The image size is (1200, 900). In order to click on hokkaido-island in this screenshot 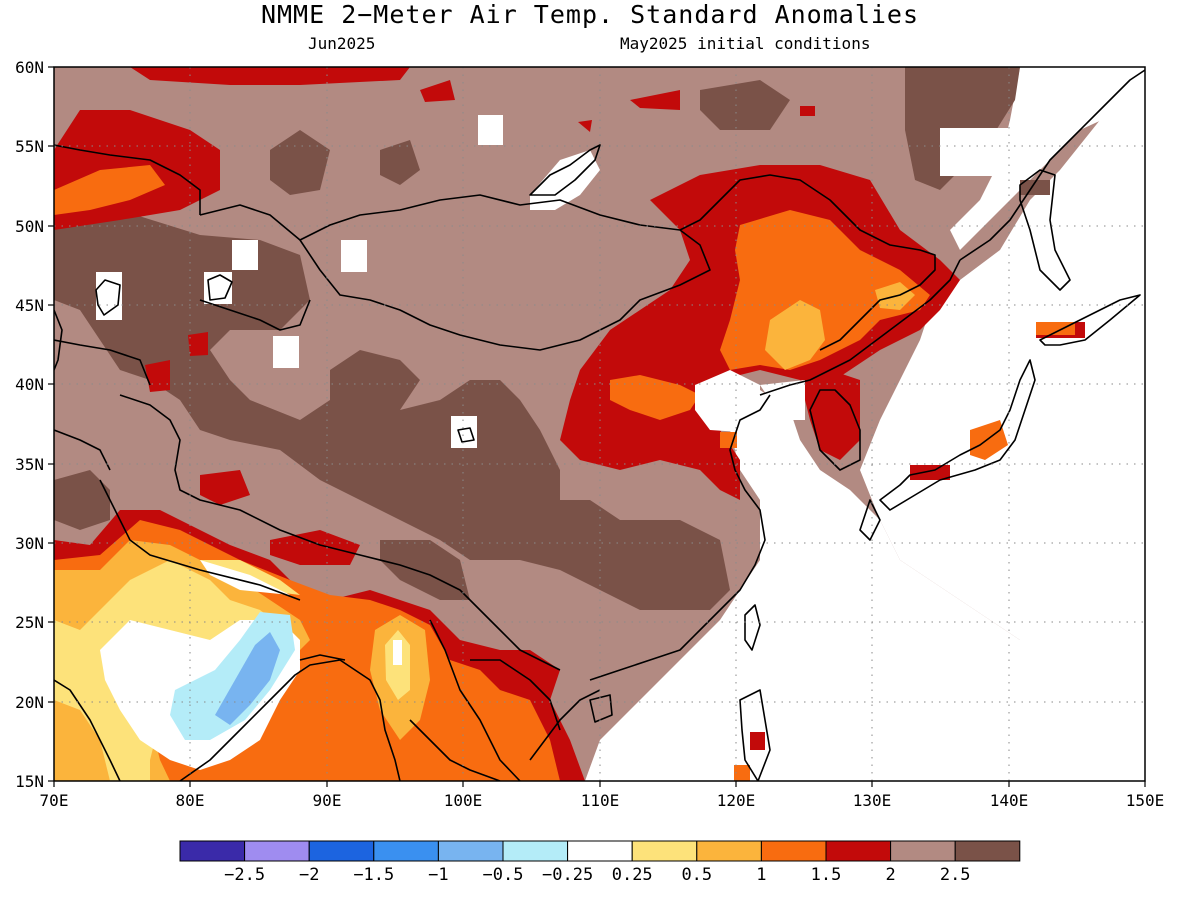, I will do `click(1090, 320)`.